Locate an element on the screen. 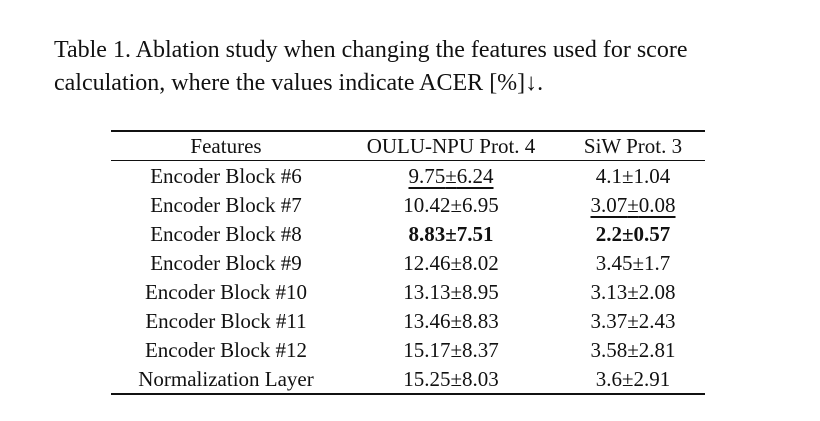  table-row: Encoder Block #12 15.17±8.37 3.58±2.81 is located at coordinates (408, 349).